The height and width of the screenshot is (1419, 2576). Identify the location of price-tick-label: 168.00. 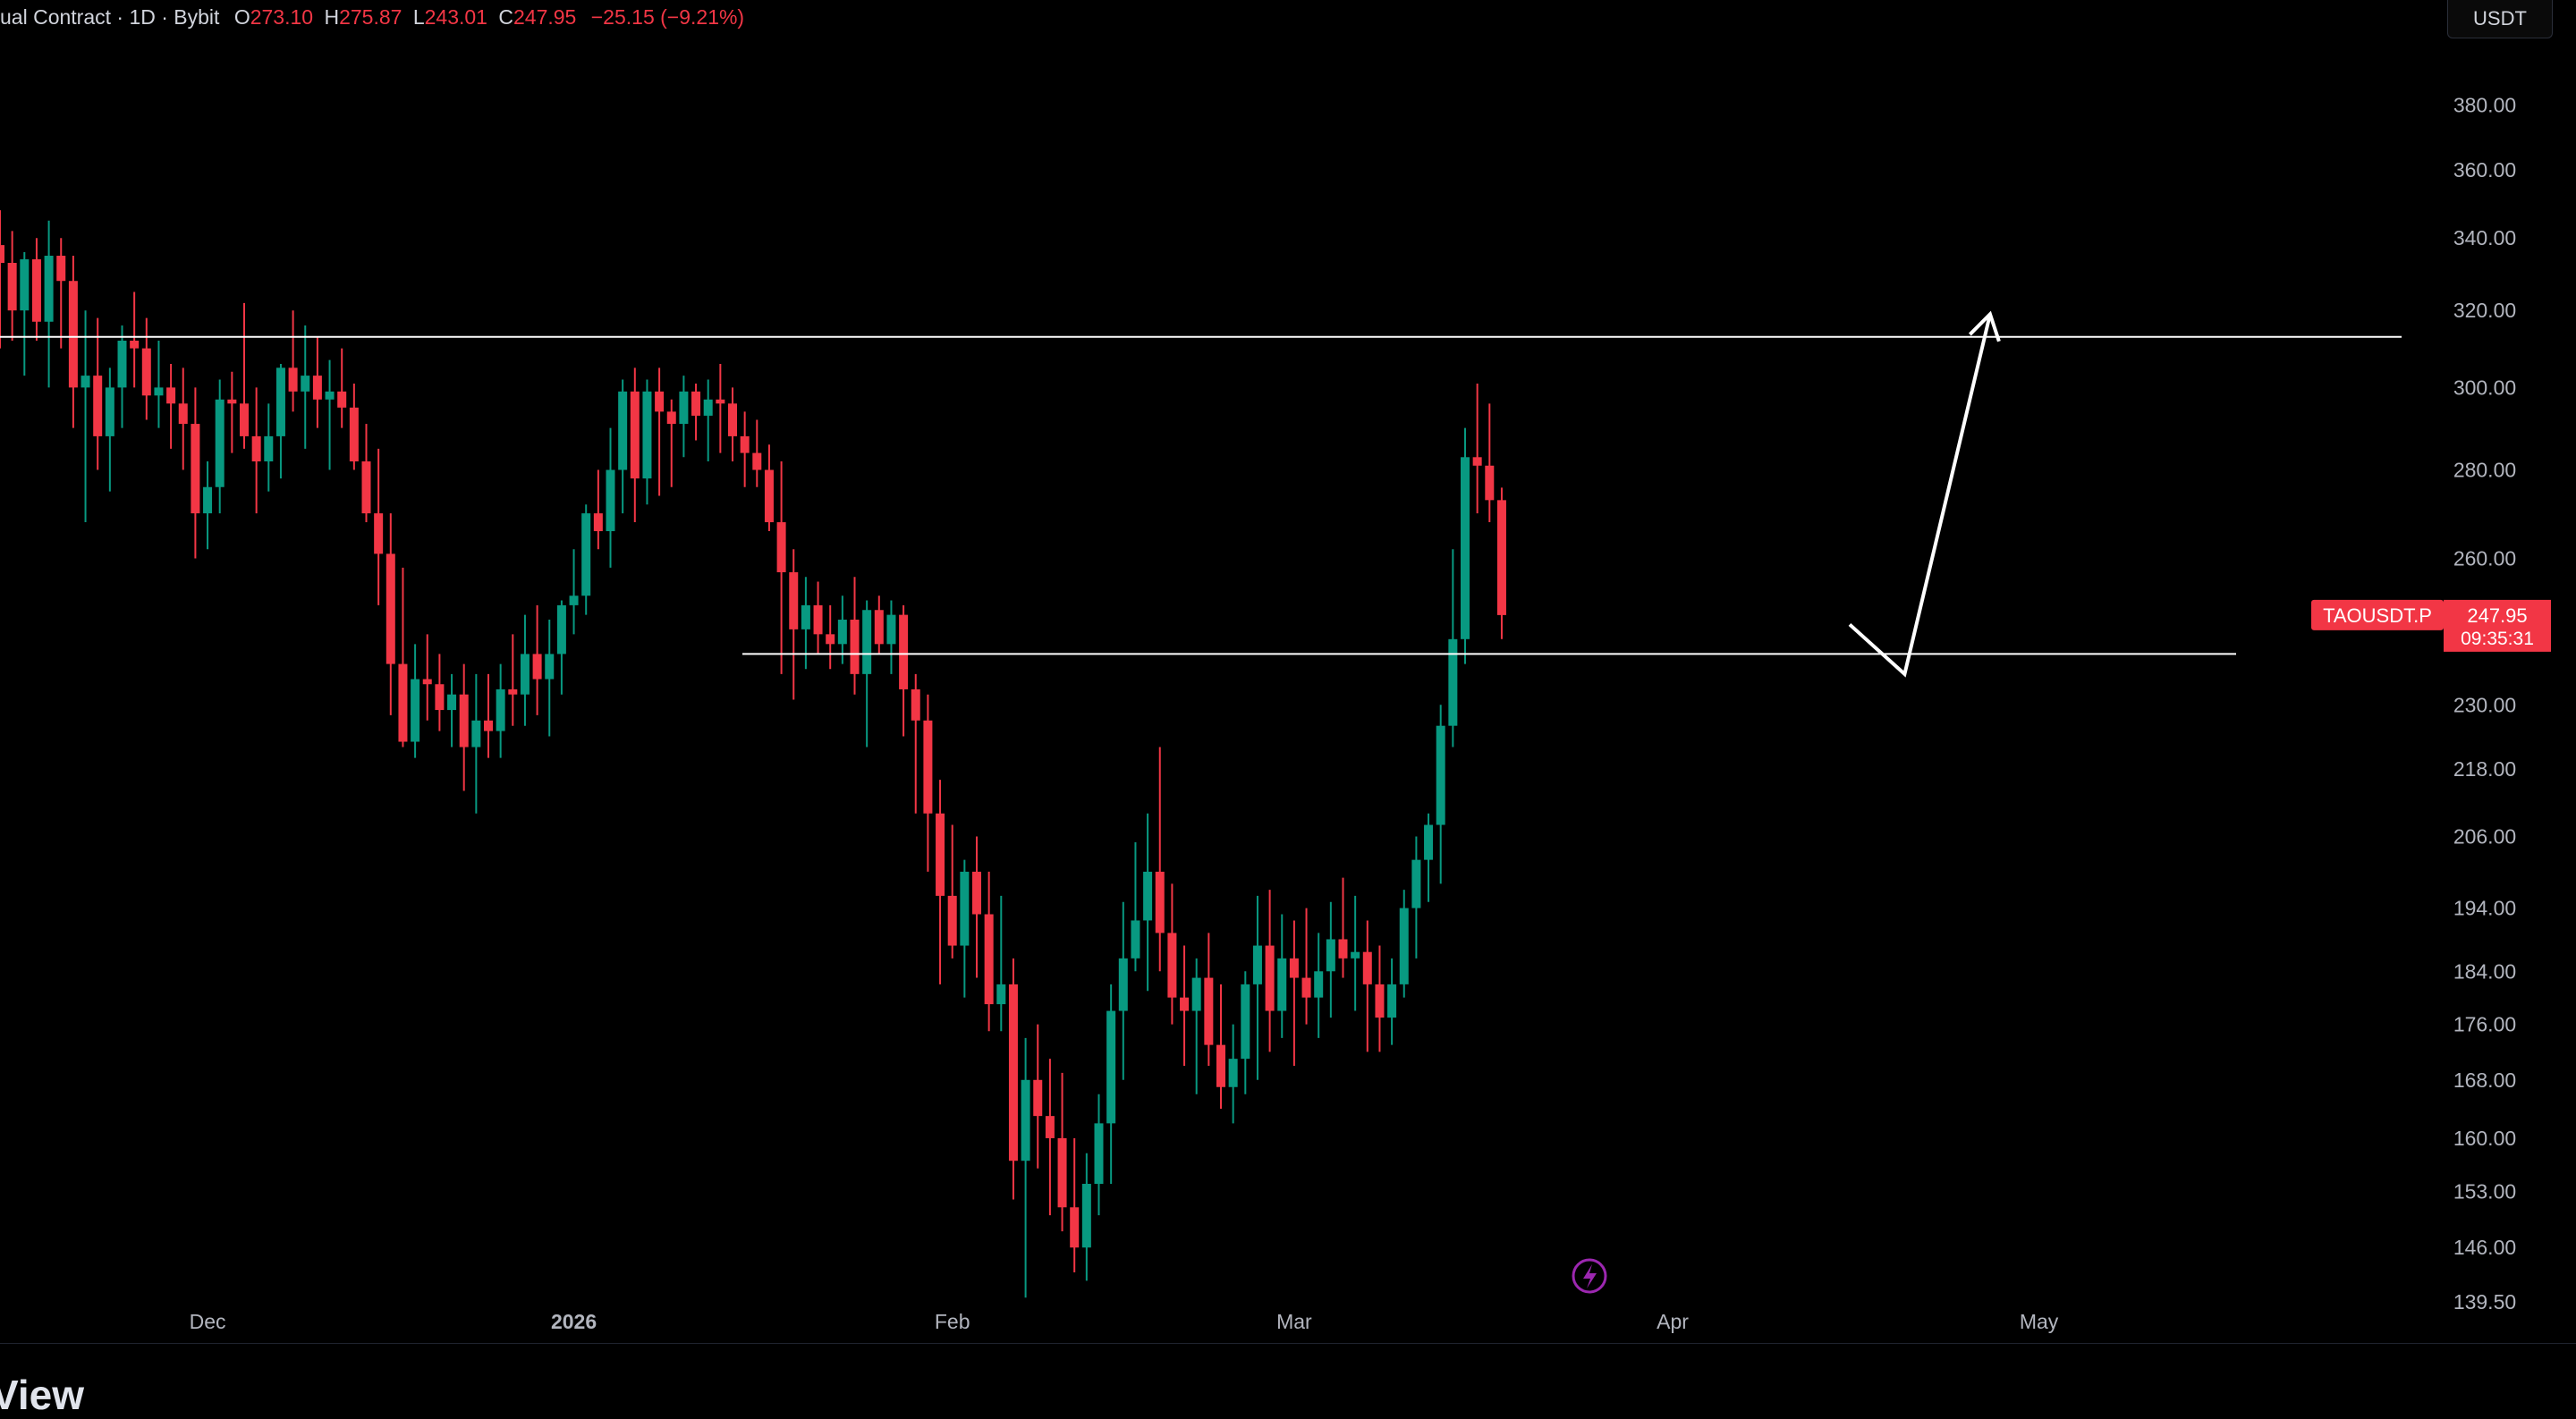
(2484, 1080).